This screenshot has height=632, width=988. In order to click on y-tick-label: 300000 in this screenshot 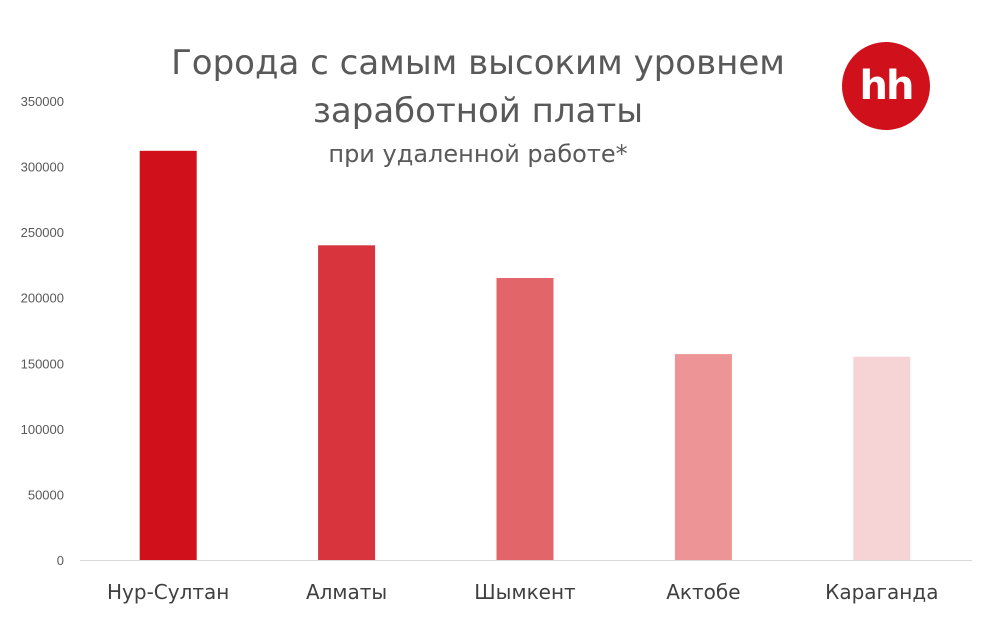, I will do `click(42, 167)`.